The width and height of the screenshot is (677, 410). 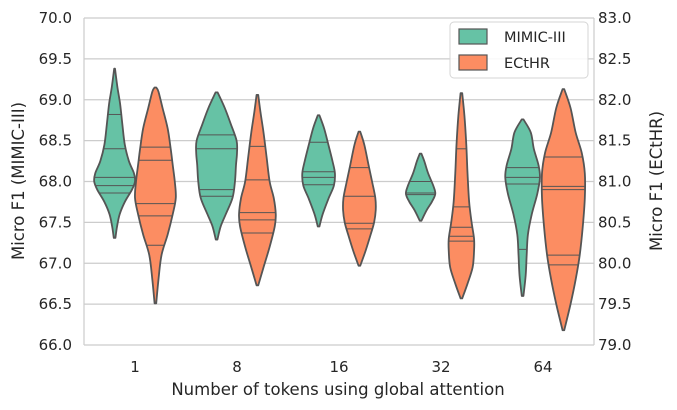 I want to click on y-left-tick-label: 66.5, so click(x=55, y=304).